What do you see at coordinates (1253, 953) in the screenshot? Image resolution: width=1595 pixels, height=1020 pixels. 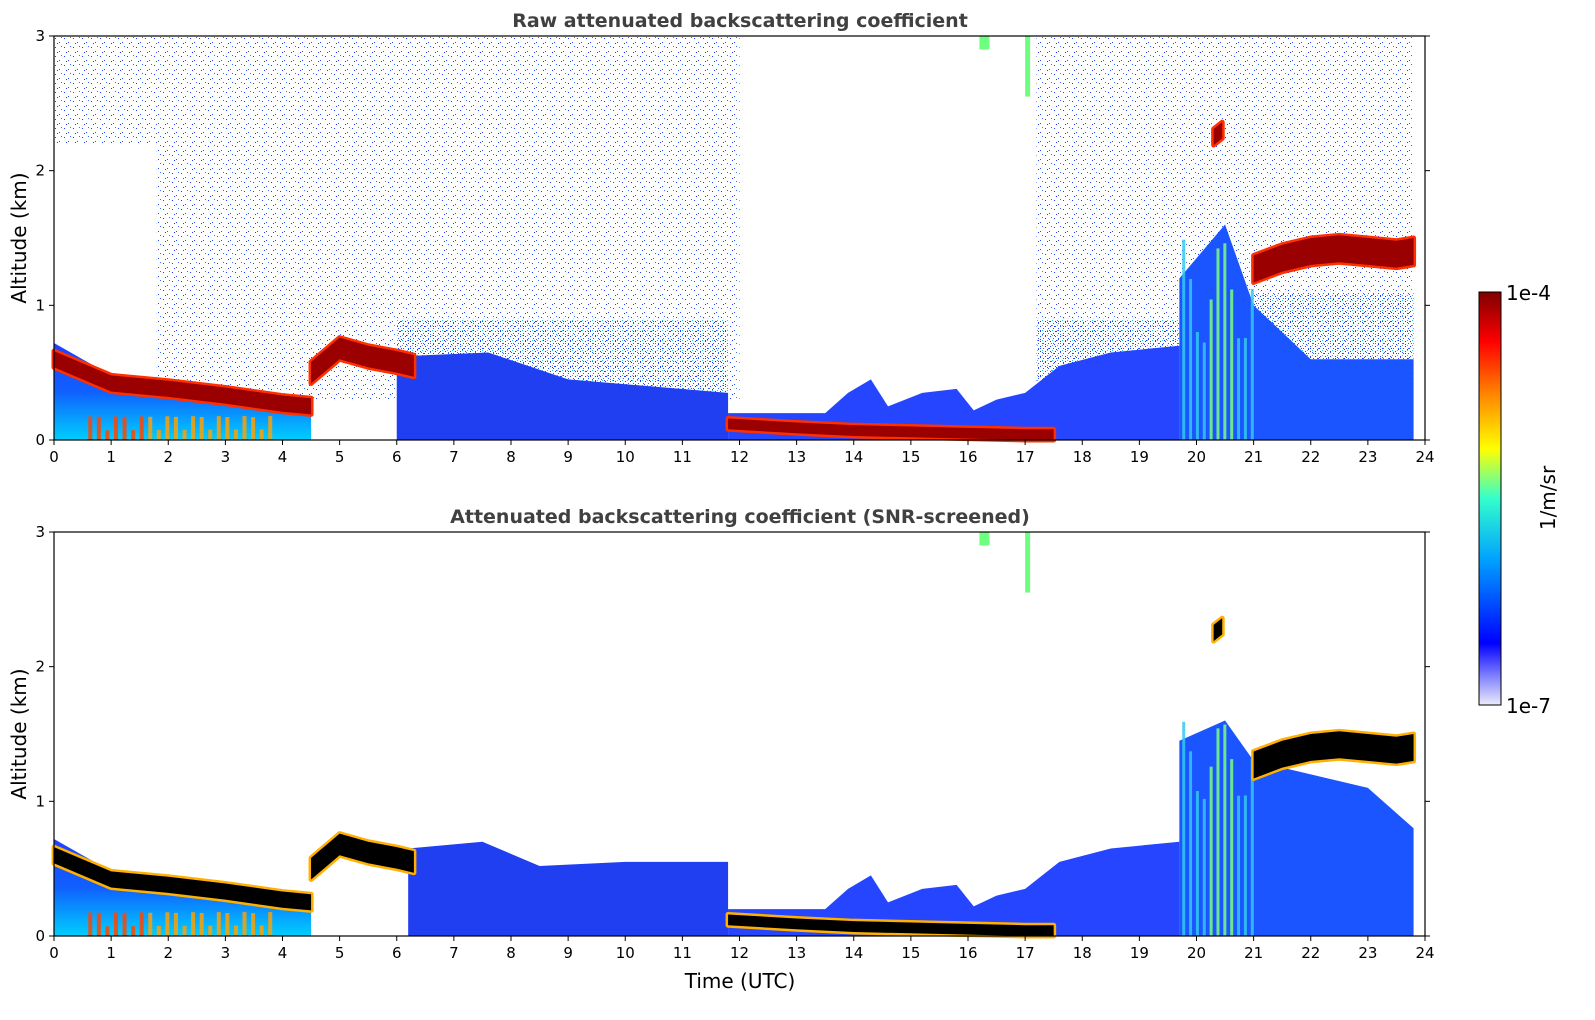 I see `x-tick-label: 21` at bounding box center [1253, 953].